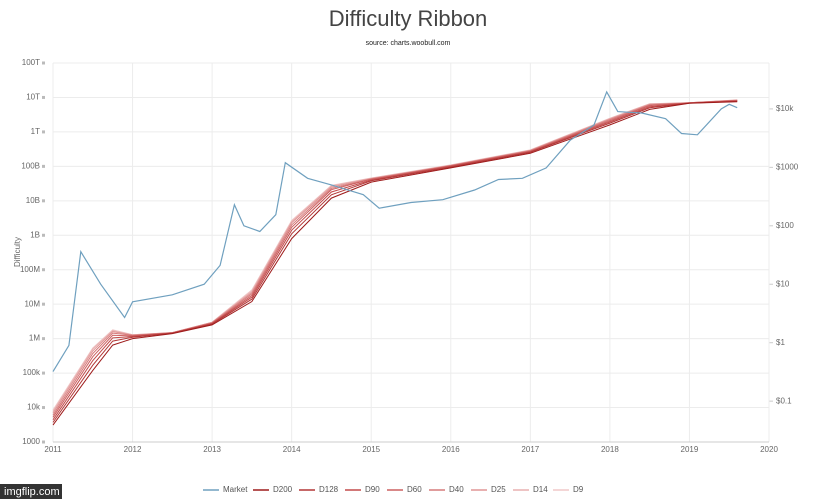 This screenshot has width=815, height=499. I want to click on x-tick-label: 2020, so click(769, 449).